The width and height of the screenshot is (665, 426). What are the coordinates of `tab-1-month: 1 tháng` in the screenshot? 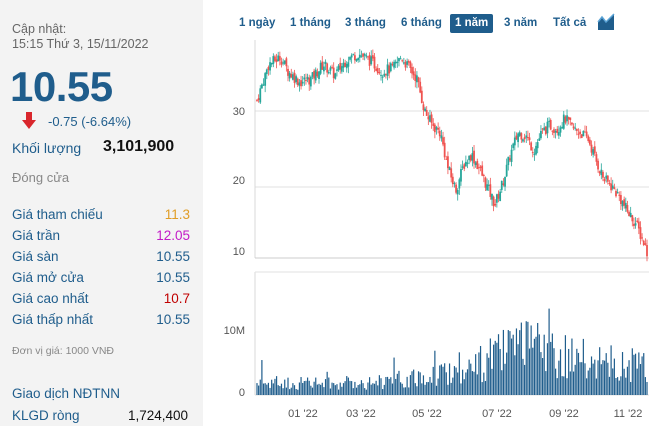 It's located at (310, 23).